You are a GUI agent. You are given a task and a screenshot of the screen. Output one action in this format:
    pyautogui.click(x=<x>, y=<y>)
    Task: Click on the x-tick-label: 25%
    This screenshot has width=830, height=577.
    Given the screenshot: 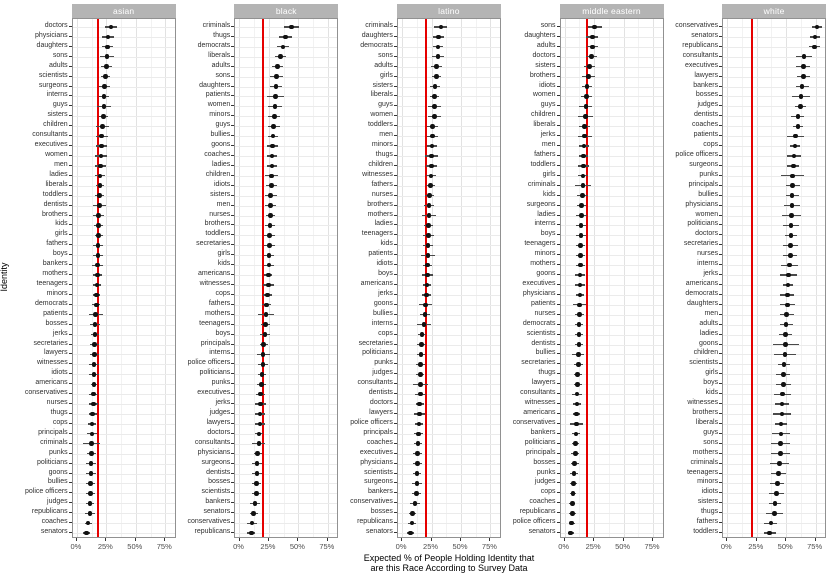 What is the action you would take?
    pyautogui.click(x=105, y=546)
    